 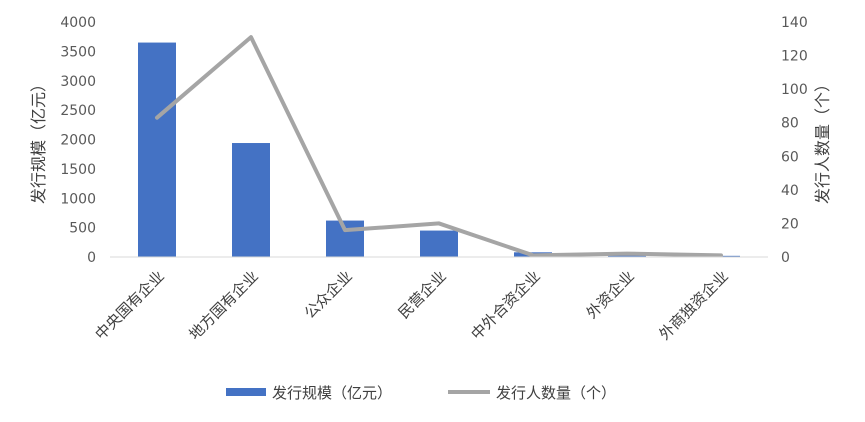 I want to click on category-label: 中央国有企业, so click(x=129, y=305).